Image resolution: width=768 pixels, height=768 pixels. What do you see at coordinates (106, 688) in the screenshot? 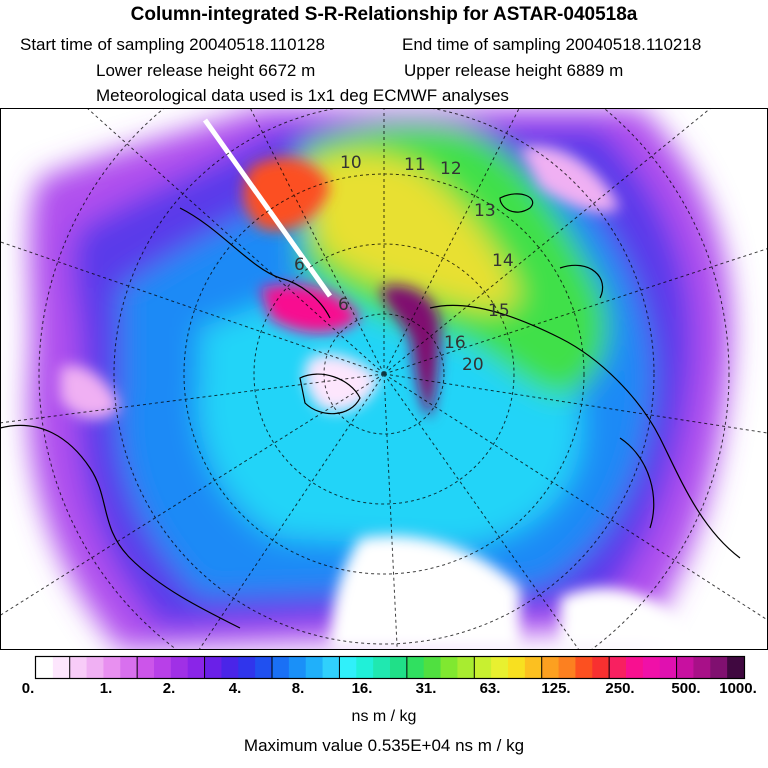
I see `colorbar-tick-label: 1.` at bounding box center [106, 688].